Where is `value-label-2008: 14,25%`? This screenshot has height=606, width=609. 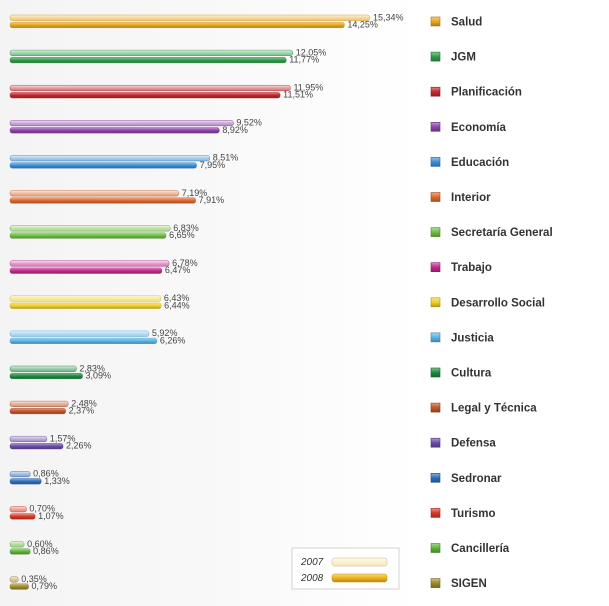
value-label-2008: 14,25% is located at coordinates (362, 25).